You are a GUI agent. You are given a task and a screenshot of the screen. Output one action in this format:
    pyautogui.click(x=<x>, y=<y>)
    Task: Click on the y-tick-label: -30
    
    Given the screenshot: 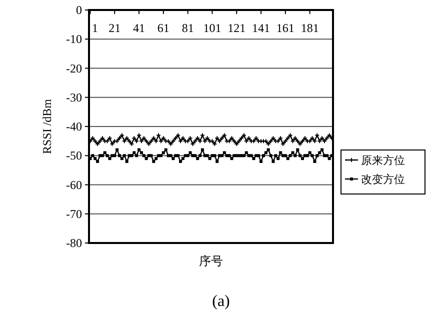 What is the action you would take?
    pyautogui.click(x=74, y=97)
    